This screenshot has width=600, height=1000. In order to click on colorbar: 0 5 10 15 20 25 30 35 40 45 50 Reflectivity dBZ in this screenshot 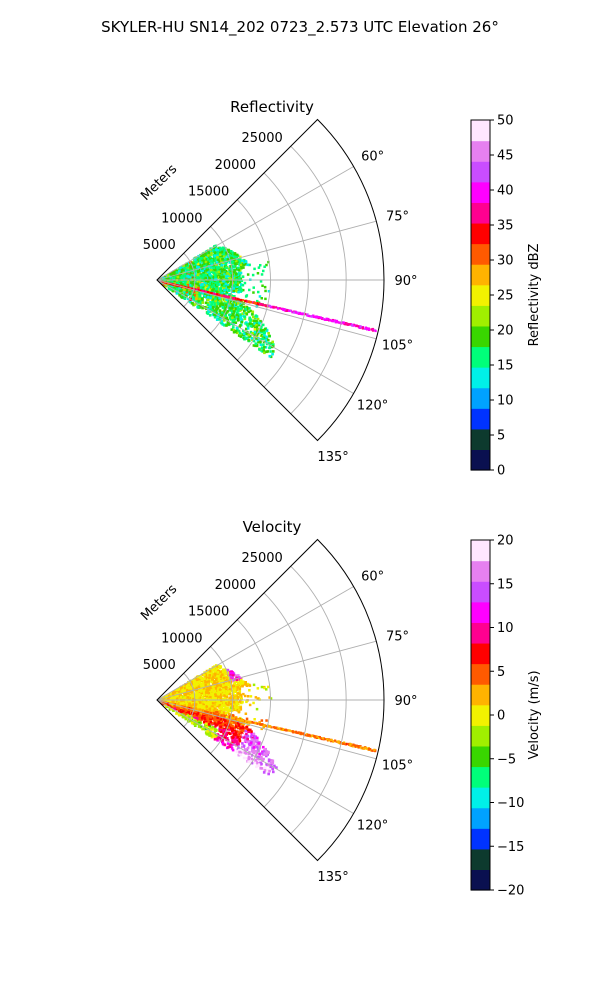, I will do `click(506, 296)`.